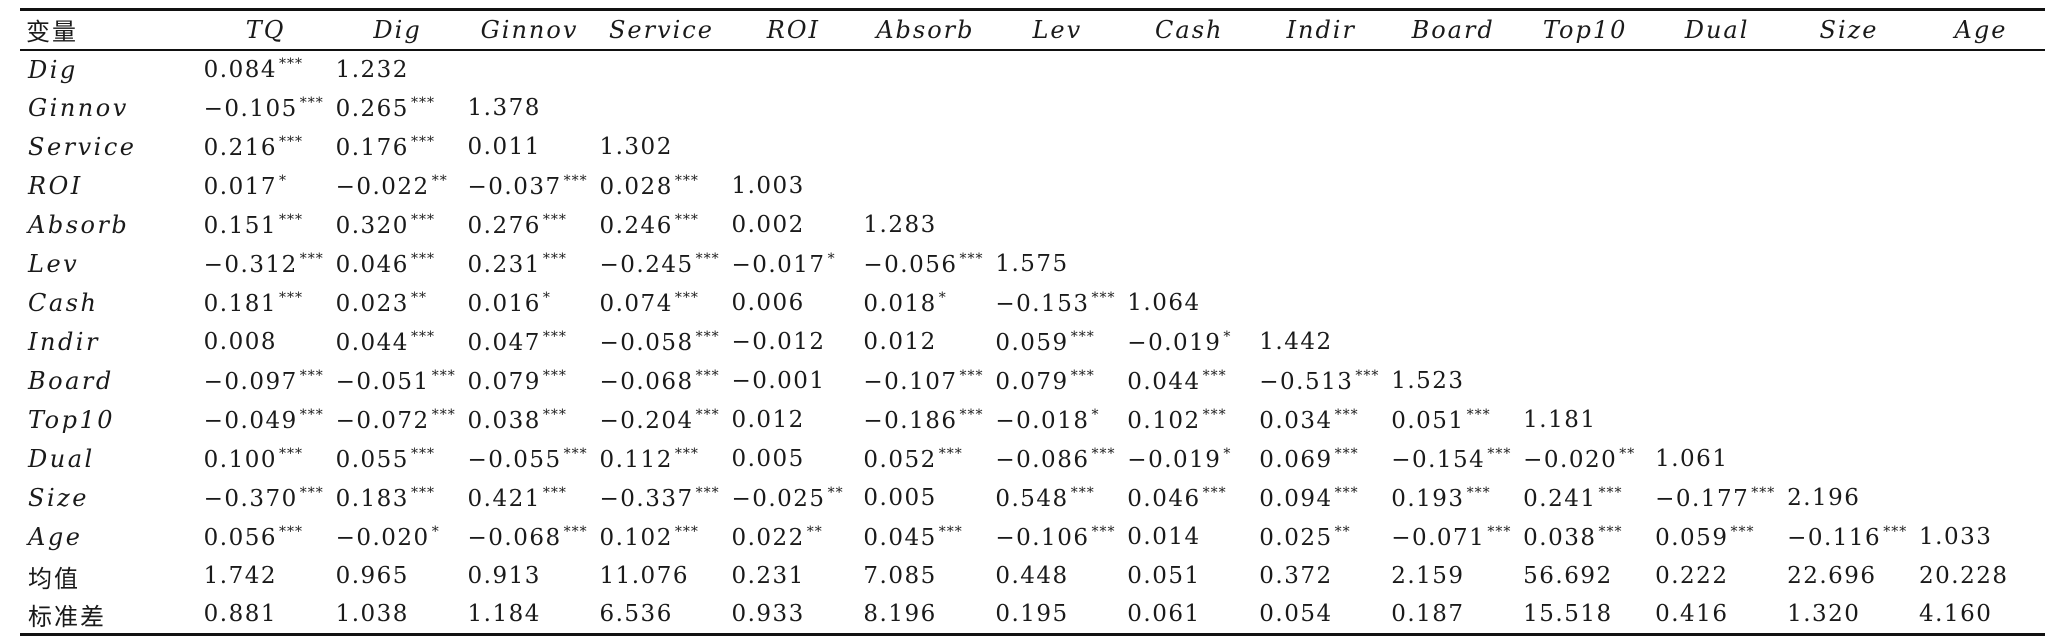 The width and height of the screenshot is (2048, 640). I want to click on table-cell: 0.421 ***, so click(528, 498).